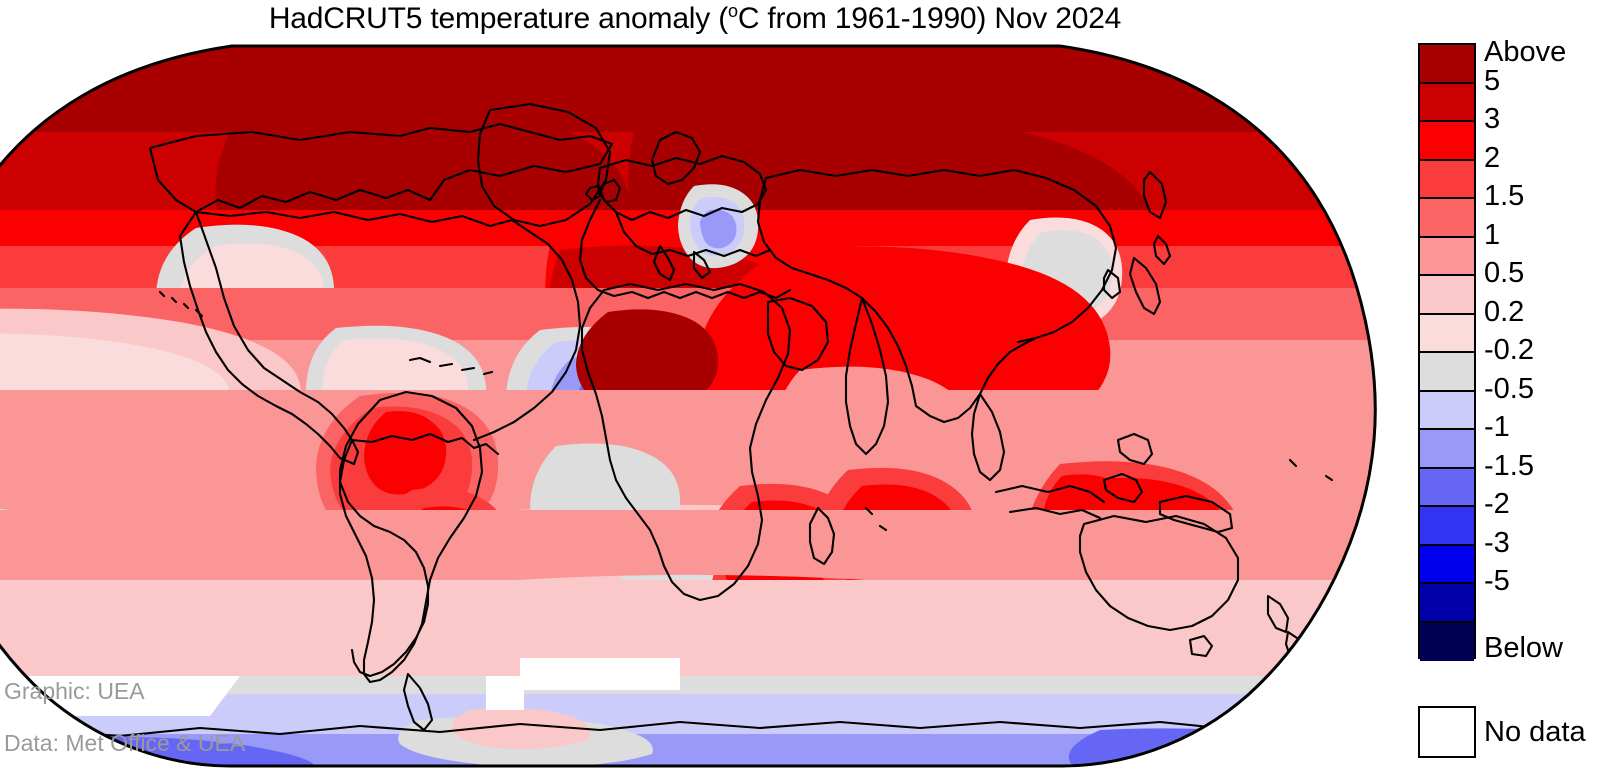 This screenshot has width=1600, height=772. What do you see at coordinates (1497, 427) in the screenshot?
I see `legend-label-neg1: -1` at bounding box center [1497, 427].